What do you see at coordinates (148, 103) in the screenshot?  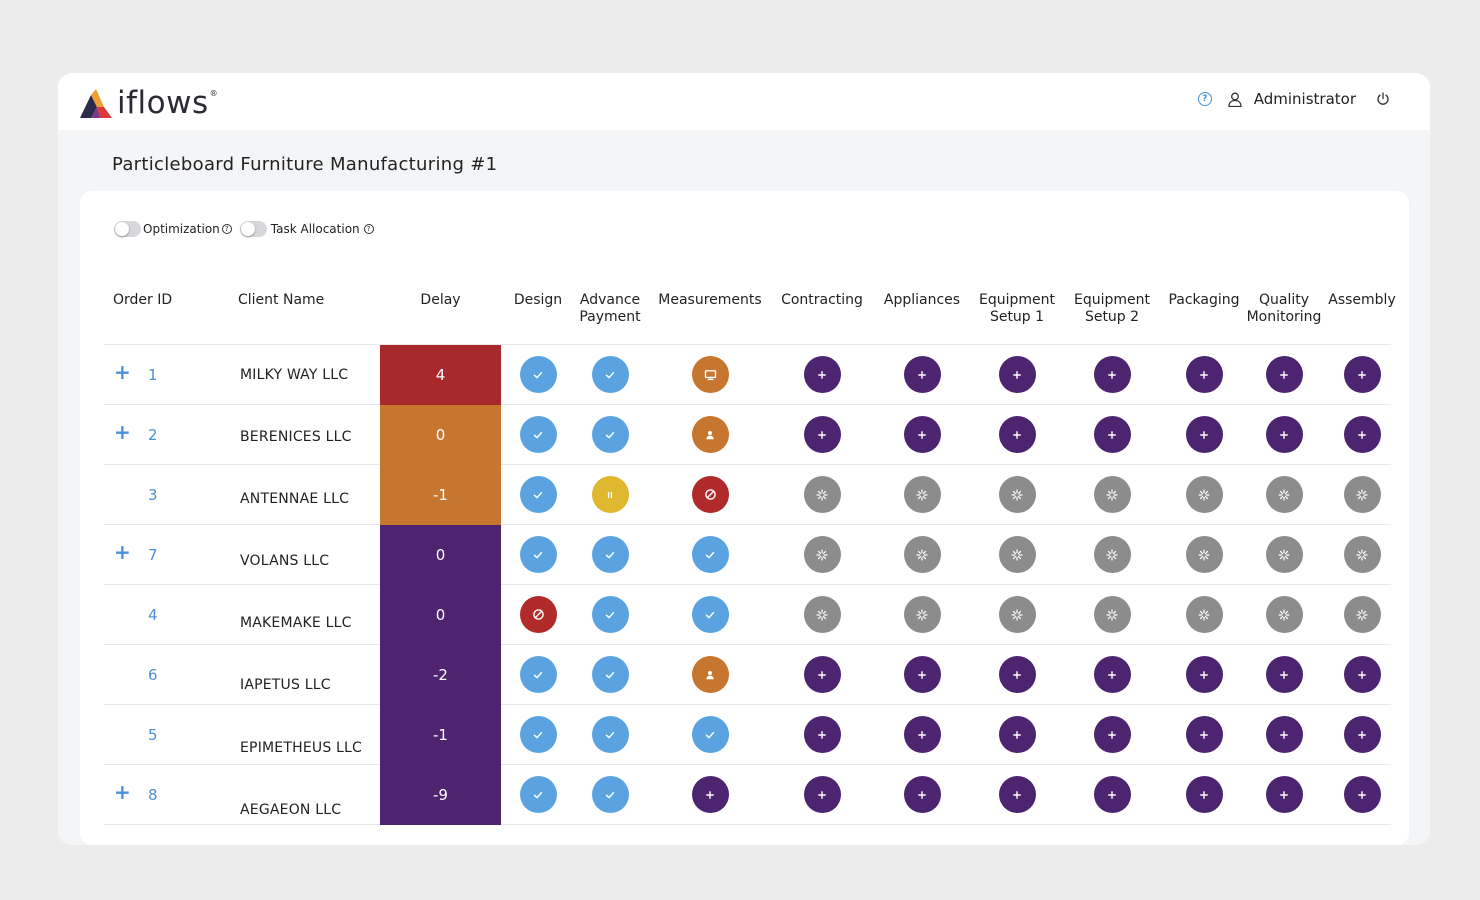 I see `logo: iflows ®` at bounding box center [148, 103].